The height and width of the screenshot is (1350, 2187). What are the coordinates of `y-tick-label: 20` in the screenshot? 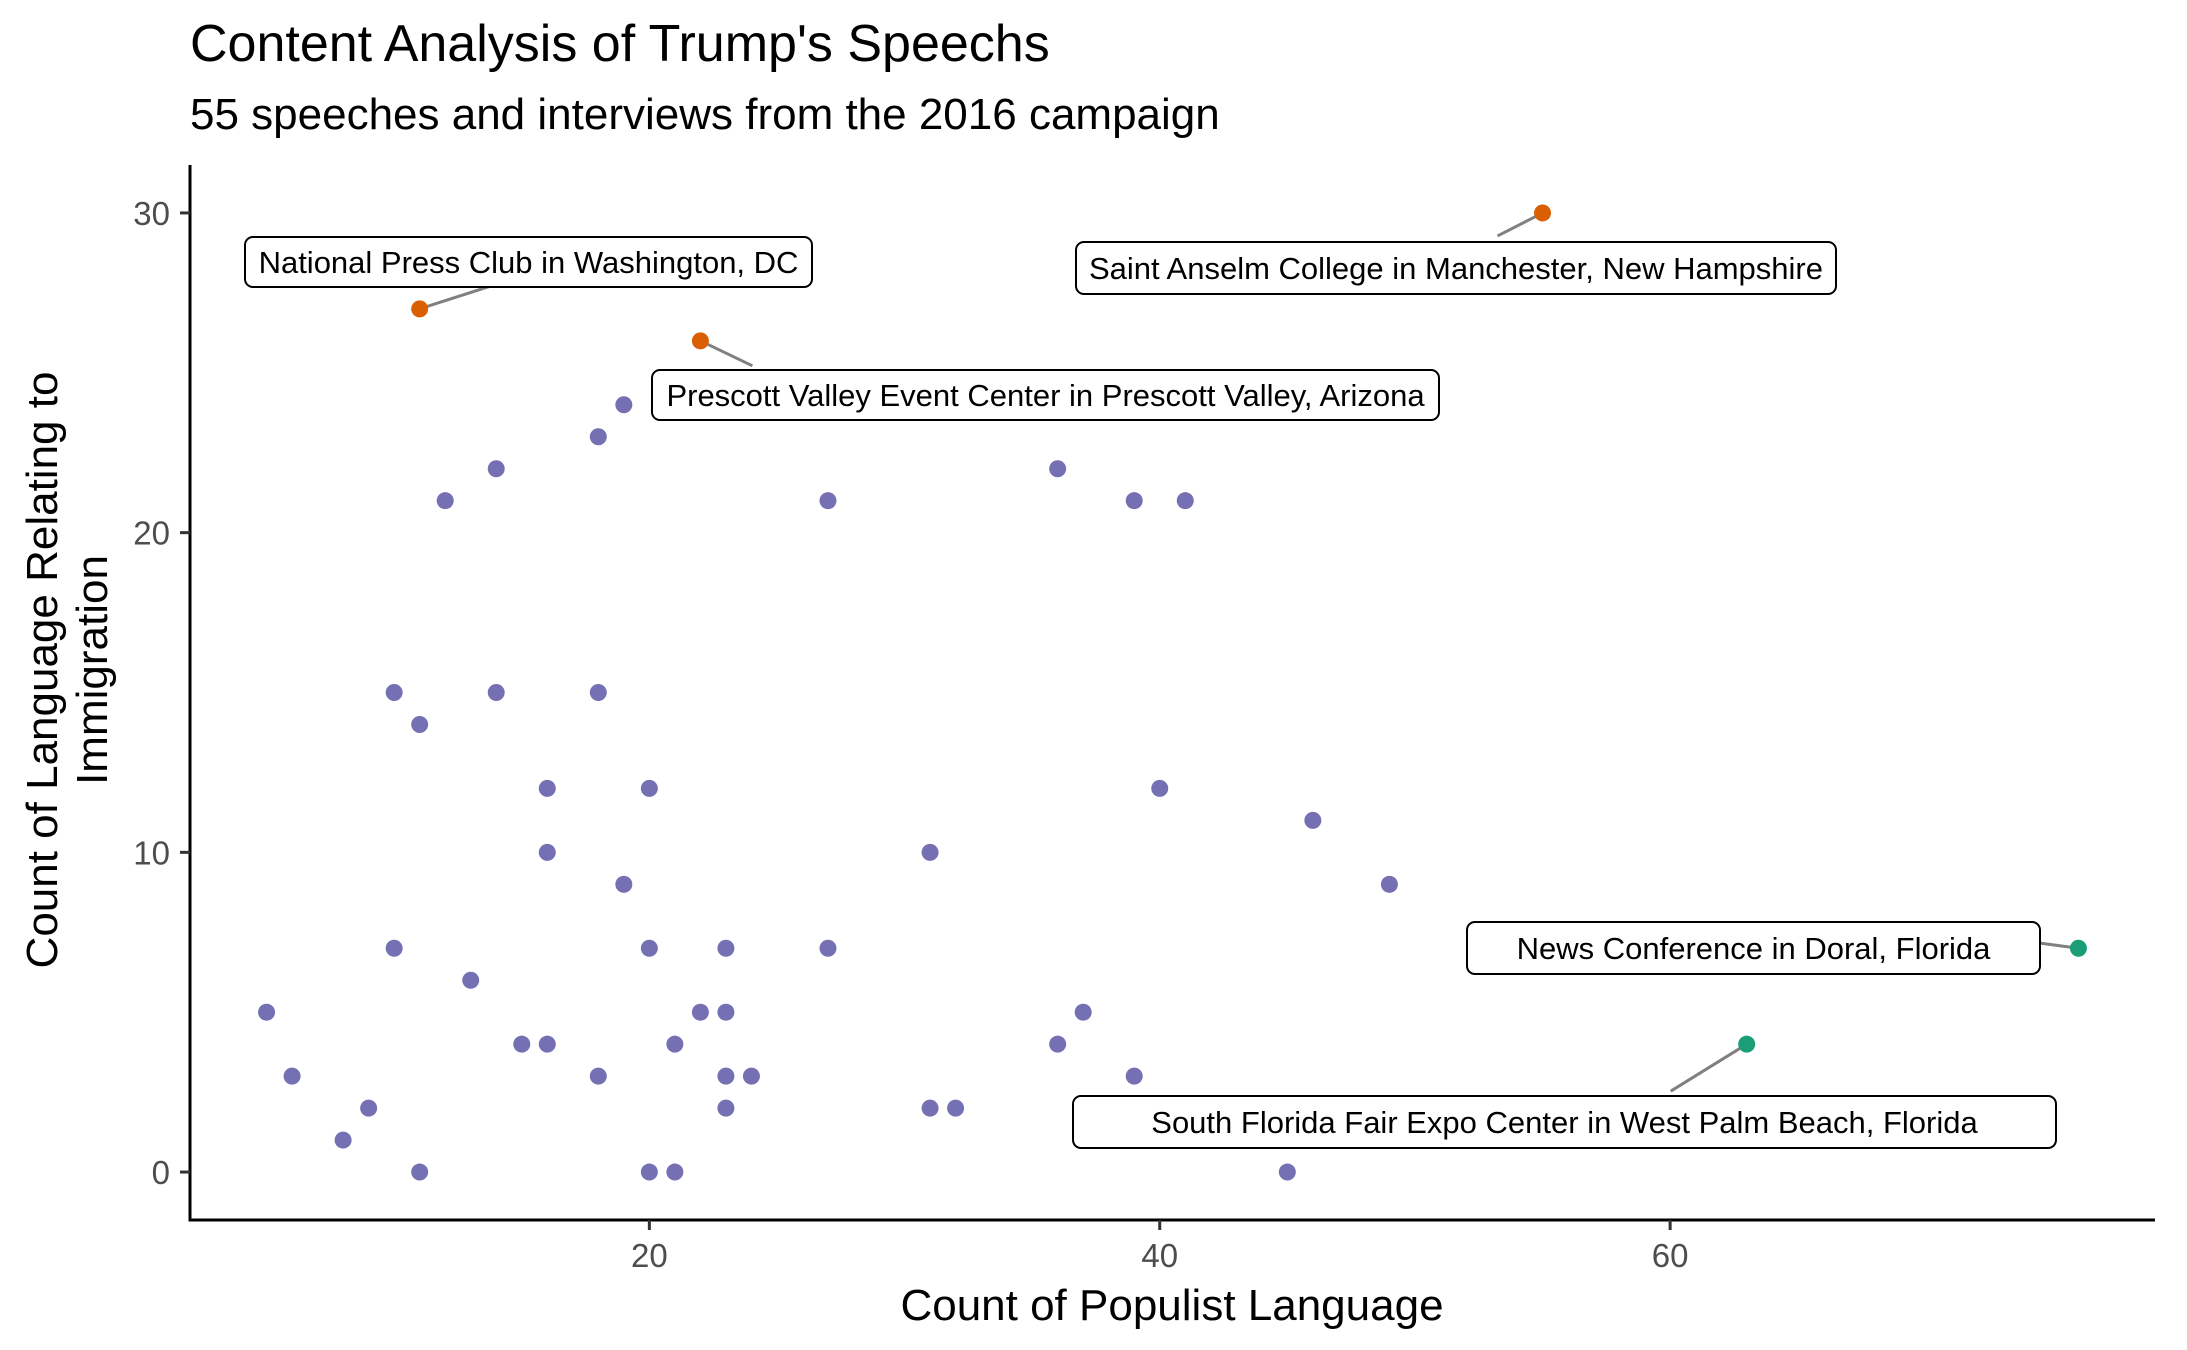 It's located at (151, 533).